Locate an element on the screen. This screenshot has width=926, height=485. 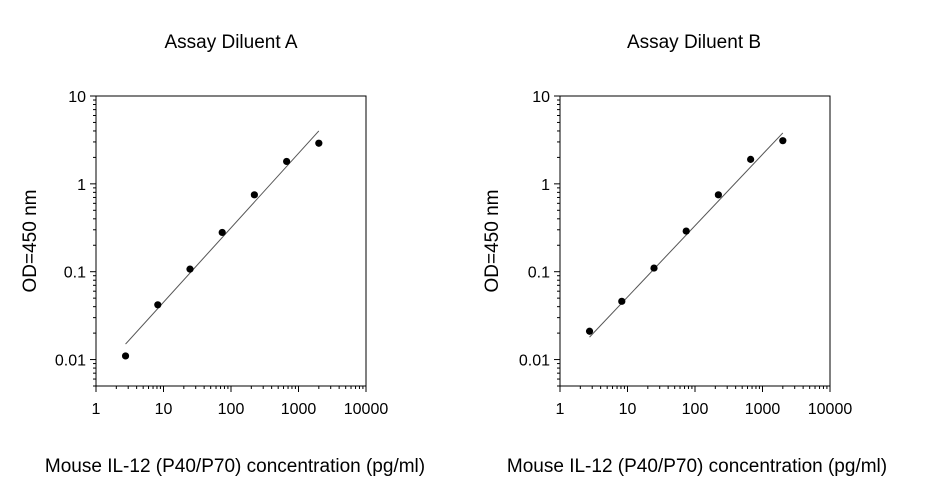
chart-title: Assay Diluent A is located at coordinates (230, 42).